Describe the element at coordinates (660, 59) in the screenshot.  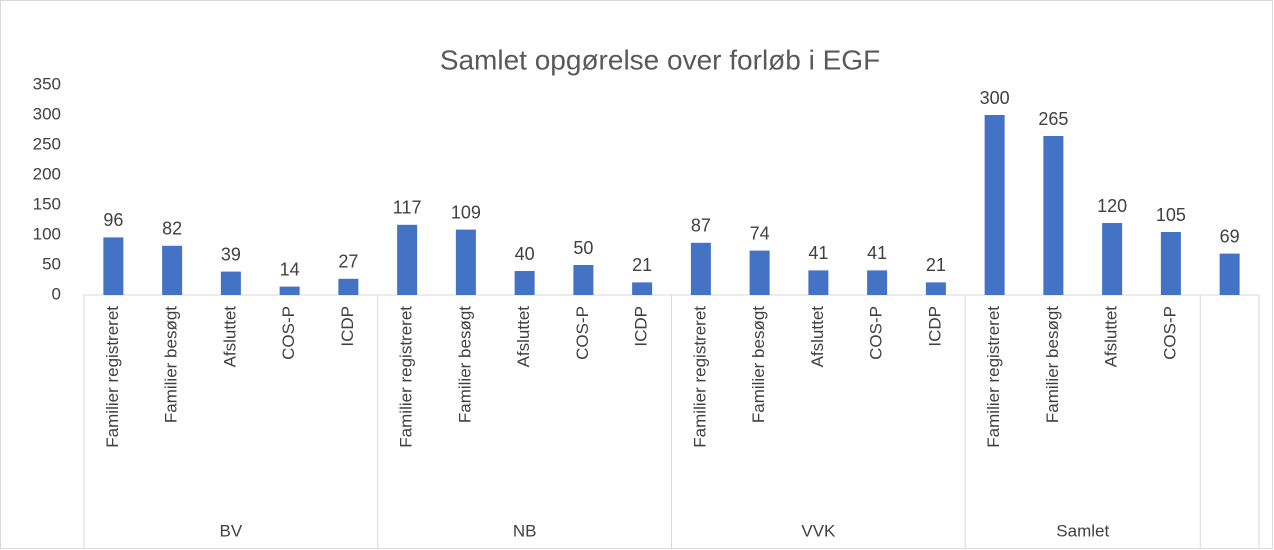
I see `chart-title: Samlet opgørelse over forløb i EGF` at that location.